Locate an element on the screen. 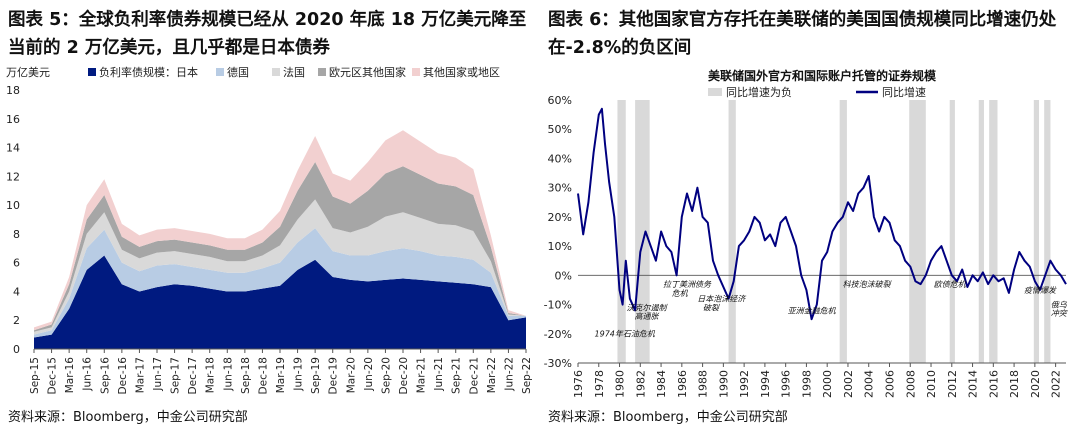 The height and width of the screenshot is (431, 1080). annotation-label: 拉丁美洲债务 is located at coordinates (687, 284).